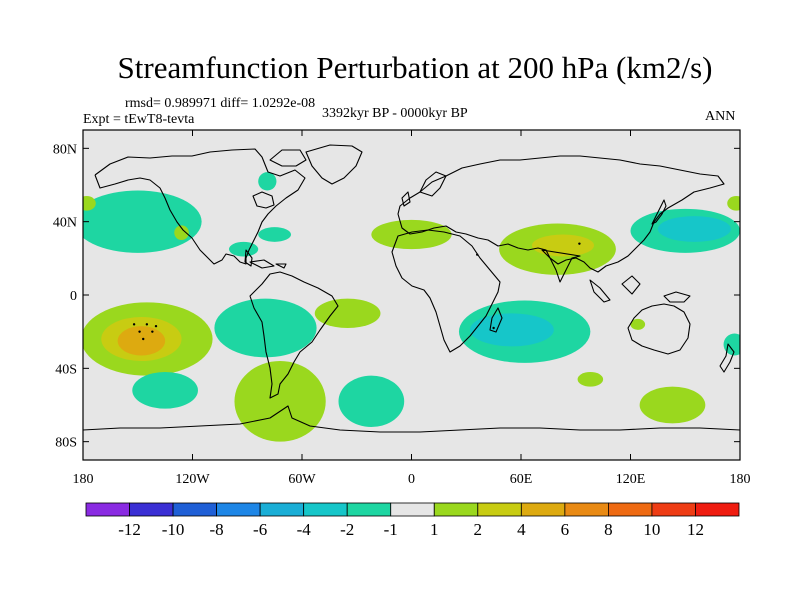 Image resolution: width=800 pixels, height=600 pixels. What do you see at coordinates (248, 258) in the screenshot?
I see `coastline-florida` at bounding box center [248, 258].